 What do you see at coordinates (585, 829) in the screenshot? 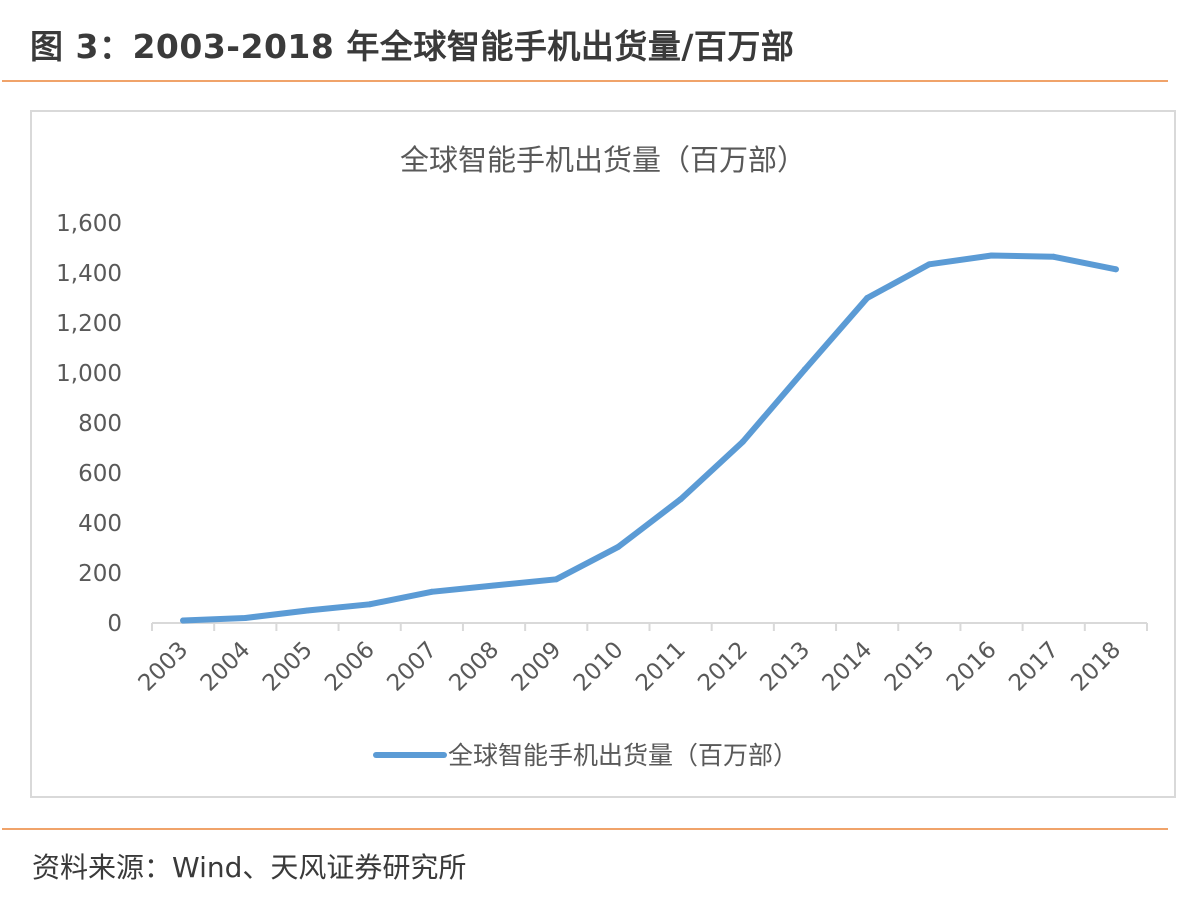
I see `bottom-divider` at bounding box center [585, 829].